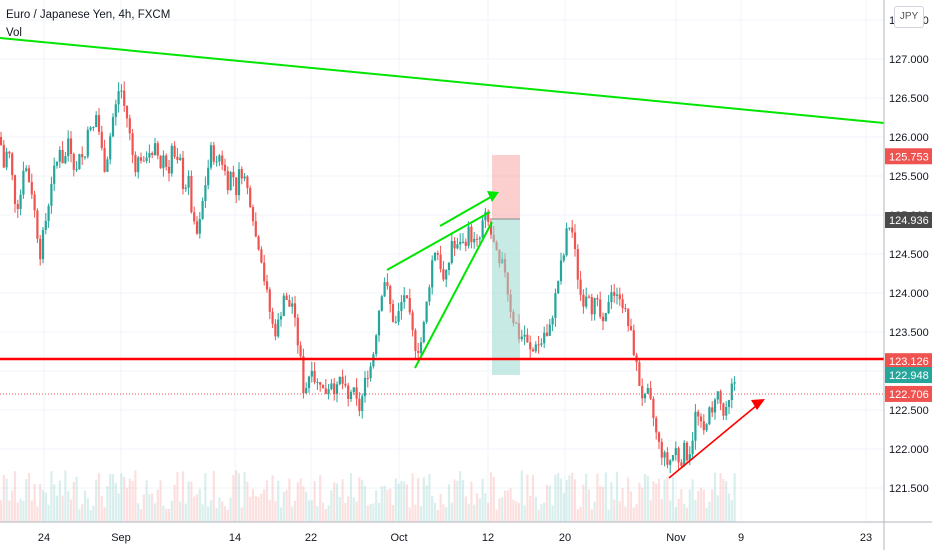 This screenshot has height=550, width=932. I want to click on time-tick-label: Nov, so click(676, 538).